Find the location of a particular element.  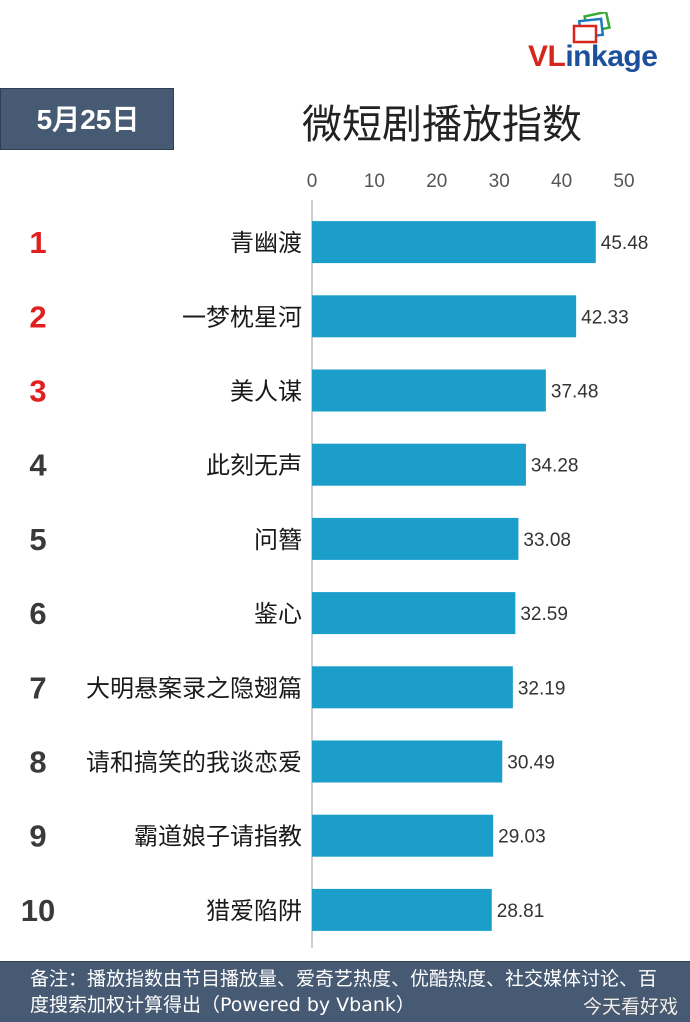

category-label: 猎爱陷阱 is located at coordinates (254, 911).